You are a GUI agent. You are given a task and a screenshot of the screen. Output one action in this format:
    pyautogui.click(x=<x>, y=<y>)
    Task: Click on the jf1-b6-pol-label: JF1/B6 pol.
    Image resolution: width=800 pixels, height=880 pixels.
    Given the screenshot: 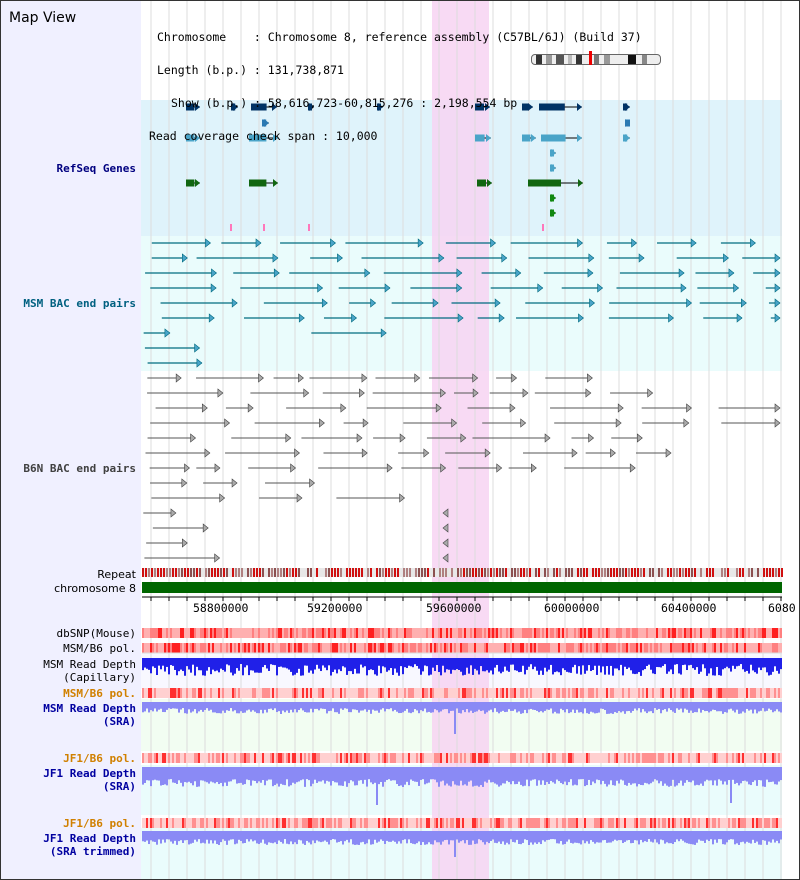 What is the action you would take?
    pyautogui.click(x=99, y=758)
    